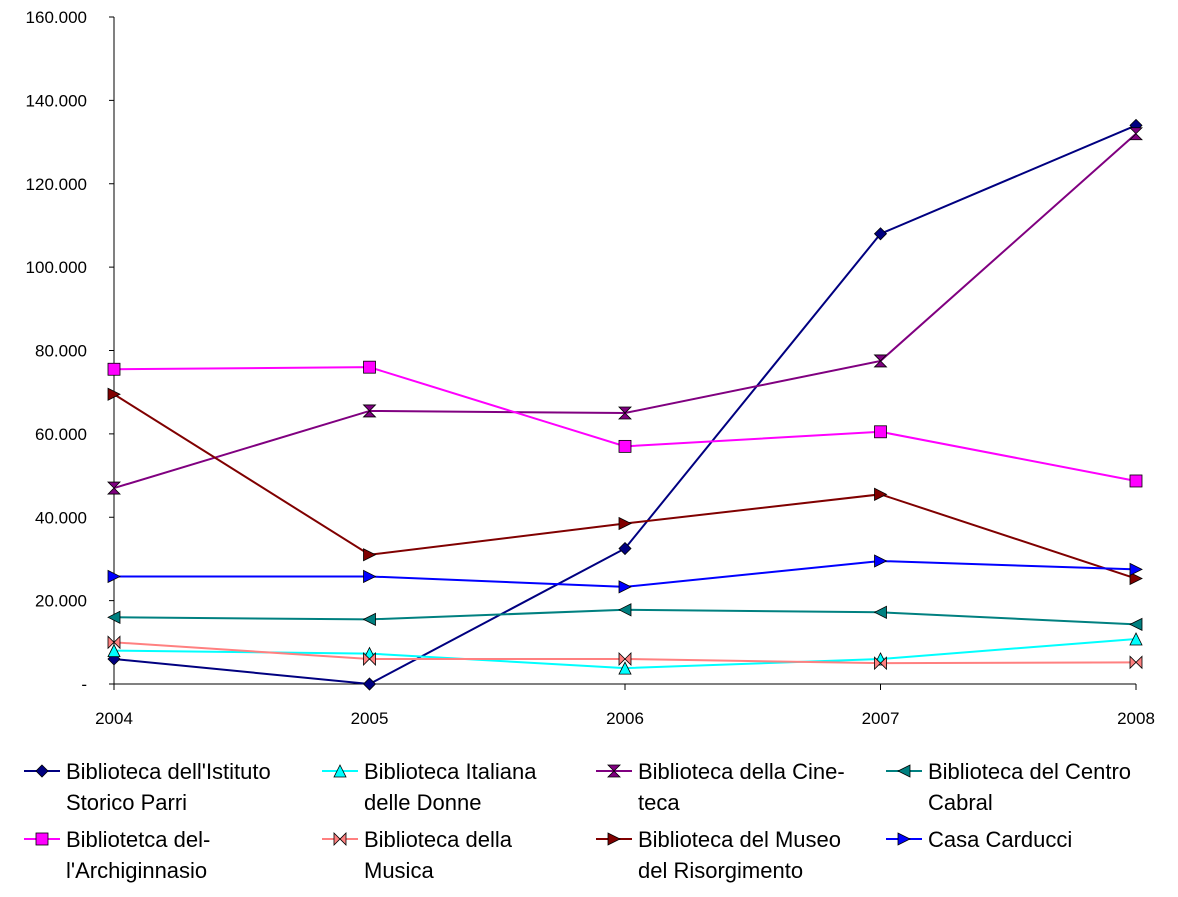 Image resolution: width=1178 pixels, height=897 pixels. I want to click on y-tick-label: 160.000, so click(56, 17).